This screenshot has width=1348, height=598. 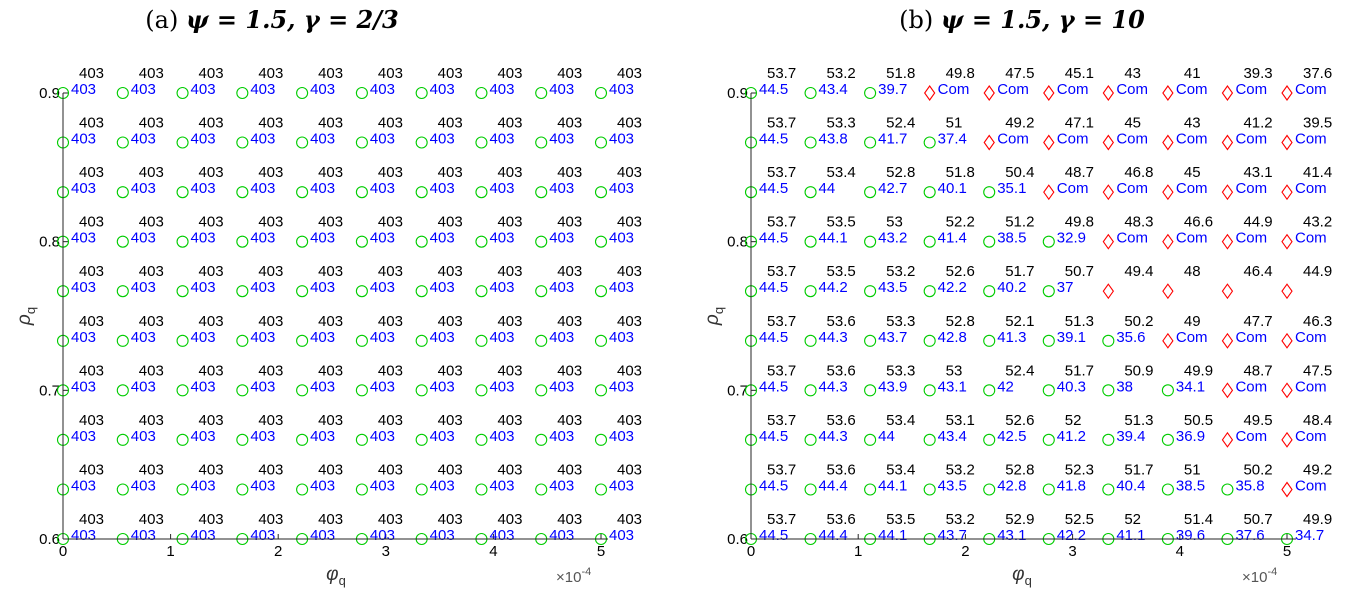 I want to click on top-value-label: 50.2, so click(x=1257, y=469).